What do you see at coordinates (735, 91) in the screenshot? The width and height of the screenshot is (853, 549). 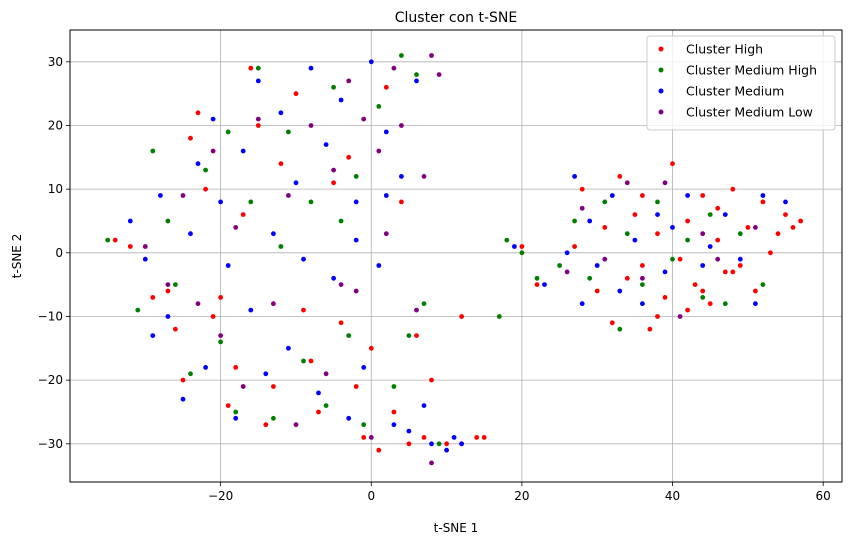 I see `legend-label: Cluster Medium` at bounding box center [735, 91].